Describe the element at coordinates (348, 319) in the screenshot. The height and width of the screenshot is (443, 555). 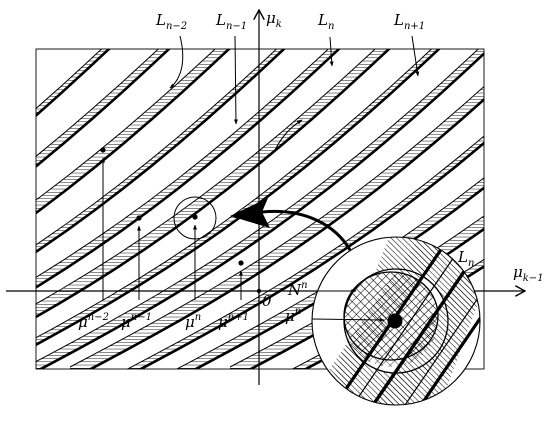
I see `arrow-to-mu-n-zoom` at that location.